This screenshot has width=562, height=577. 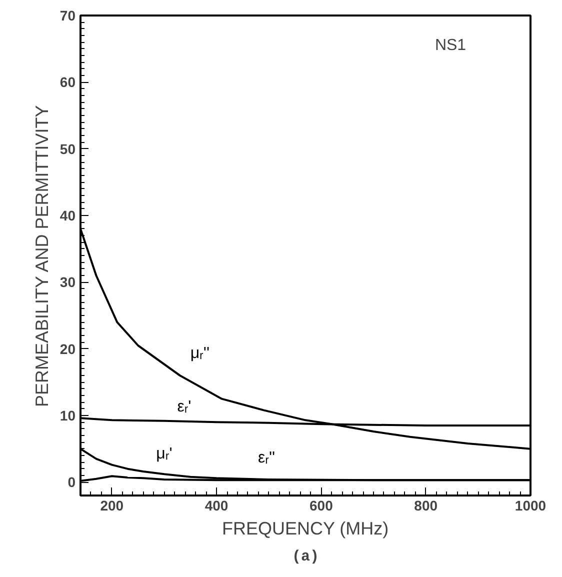 What do you see at coordinates (164, 454) in the screenshot?
I see `series-label: μᵣ'` at bounding box center [164, 454].